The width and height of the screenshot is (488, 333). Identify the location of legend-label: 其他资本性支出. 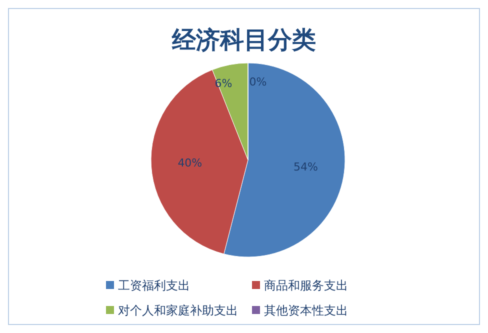
(306, 310).